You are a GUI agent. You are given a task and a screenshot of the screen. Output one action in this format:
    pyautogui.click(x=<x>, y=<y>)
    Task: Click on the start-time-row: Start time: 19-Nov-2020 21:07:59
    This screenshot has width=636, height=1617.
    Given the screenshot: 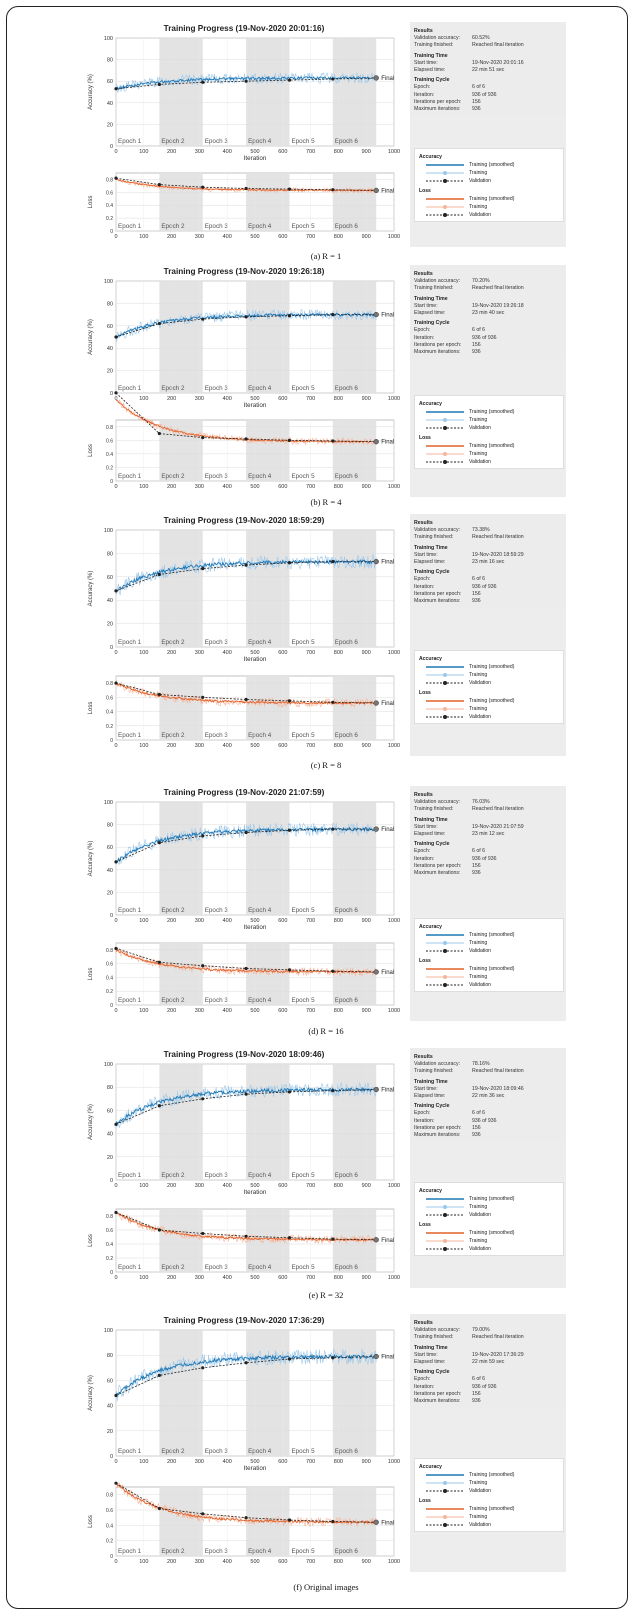 What is the action you would take?
    pyautogui.click(x=488, y=827)
    